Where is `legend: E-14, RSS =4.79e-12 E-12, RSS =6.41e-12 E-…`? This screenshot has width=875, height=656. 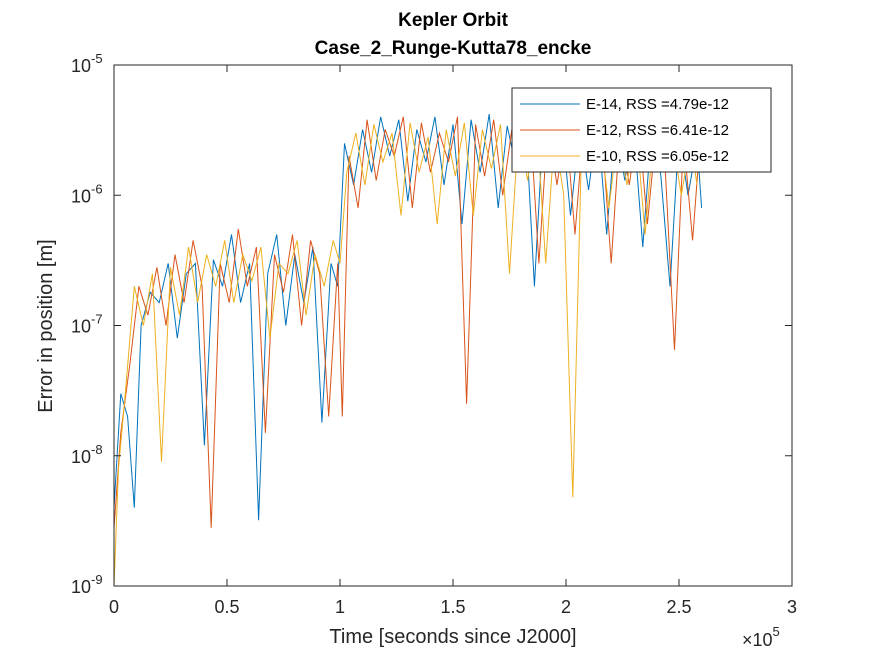
legend: E-14, RSS =4.79e-12 E-12, RSS =6.41e-12 E-… is located at coordinates (641, 130).